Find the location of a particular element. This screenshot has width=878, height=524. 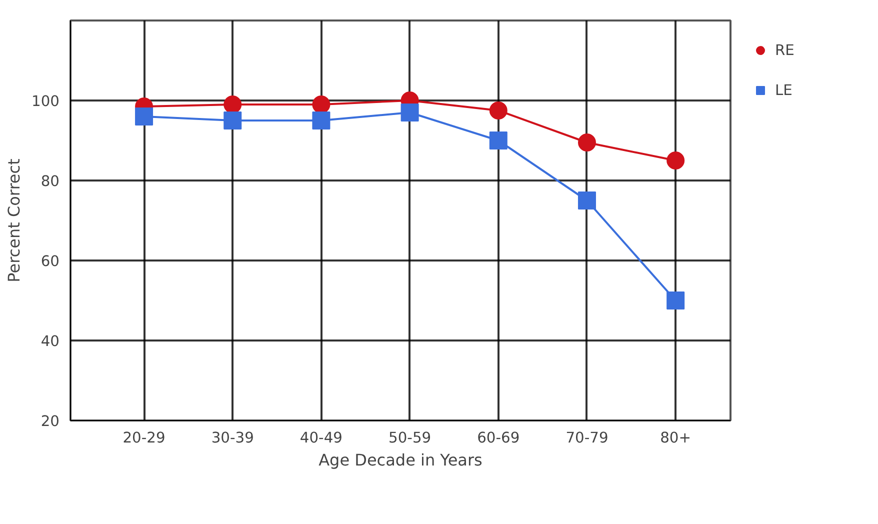

y-tick-label: 40 is located at coordinates (50, 341).